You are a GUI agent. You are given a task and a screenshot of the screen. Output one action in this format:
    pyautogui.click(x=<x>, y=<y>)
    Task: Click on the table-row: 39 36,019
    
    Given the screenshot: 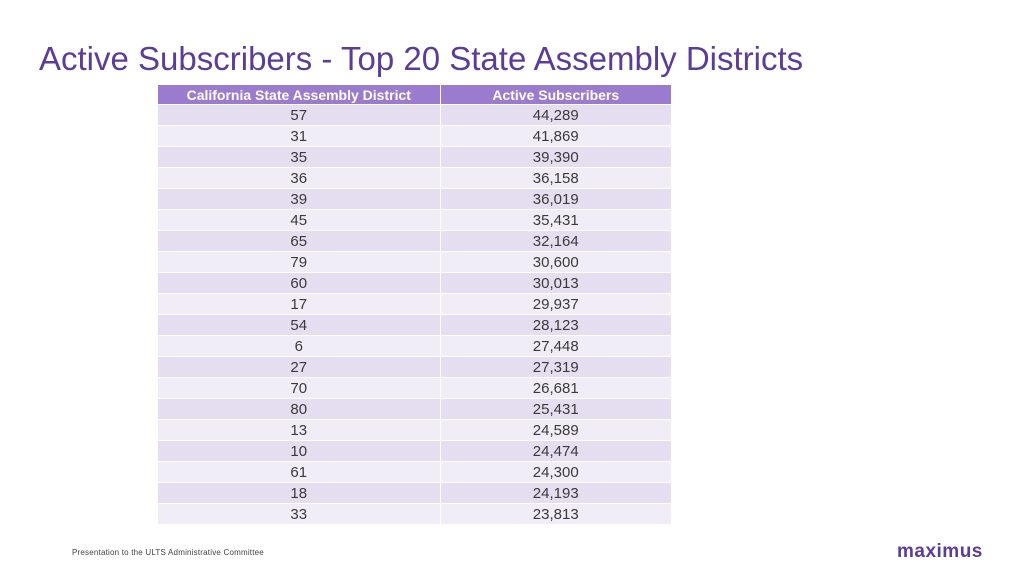 What is the action you would take?
    pyautogui.click(x=414, y=199)
    